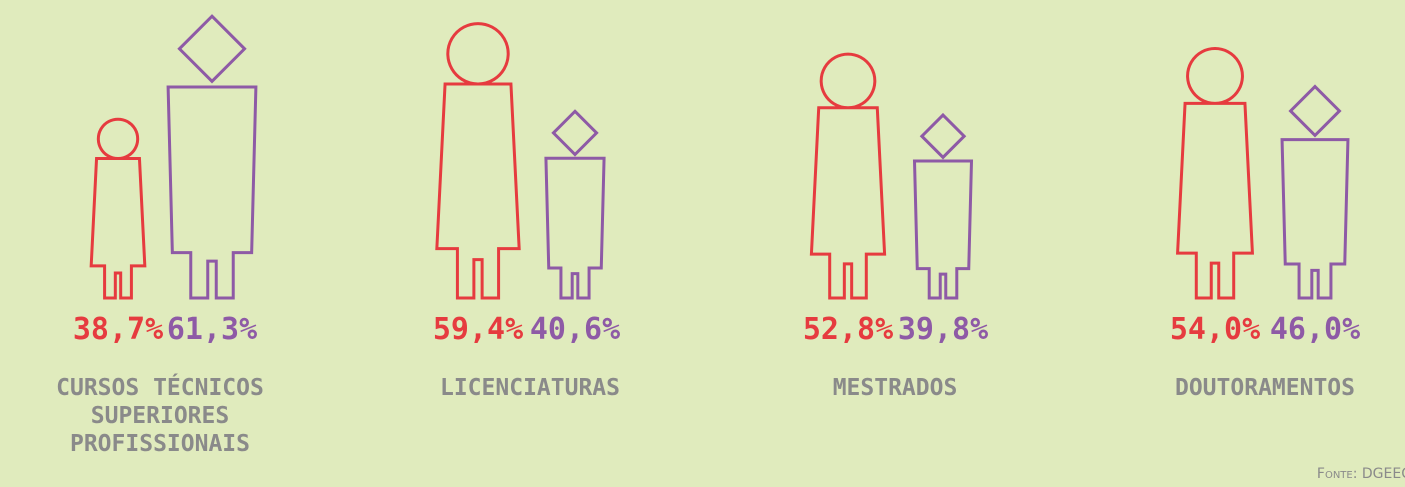  Describe the element at coordinates (118, 329) in the screenshot. I see `value-label: 38,7%` at that location.